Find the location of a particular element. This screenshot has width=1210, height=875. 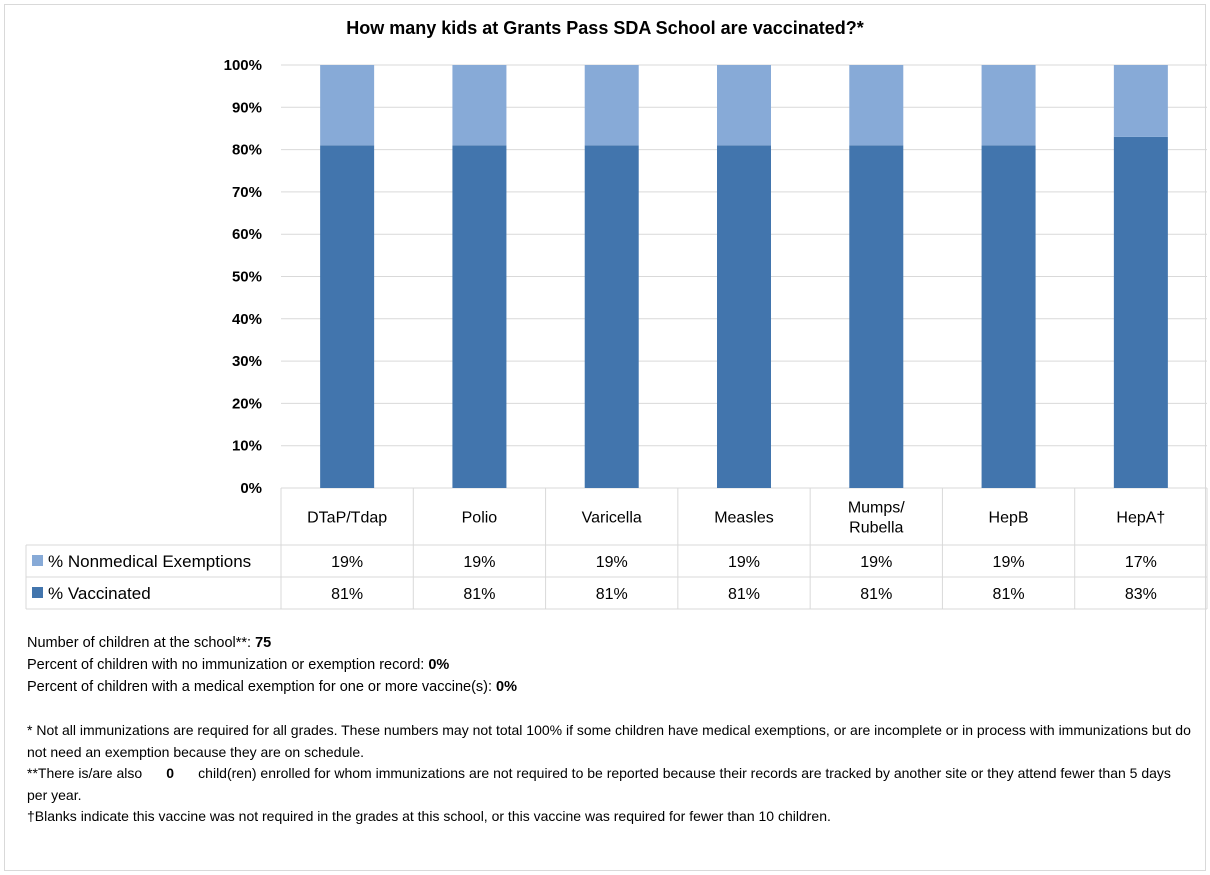

category-label: HepB is located at coordinates (1009, 518).